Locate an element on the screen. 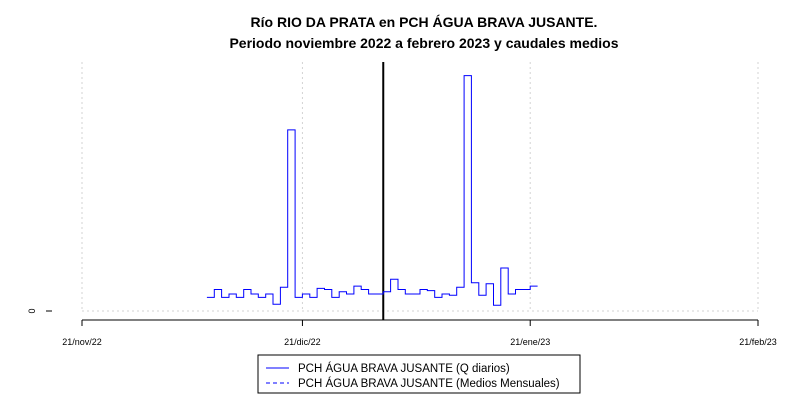 This screenshot has height=400, width=800. x-tick-label: 21/dic/22 is located at coordinates (302, 342).